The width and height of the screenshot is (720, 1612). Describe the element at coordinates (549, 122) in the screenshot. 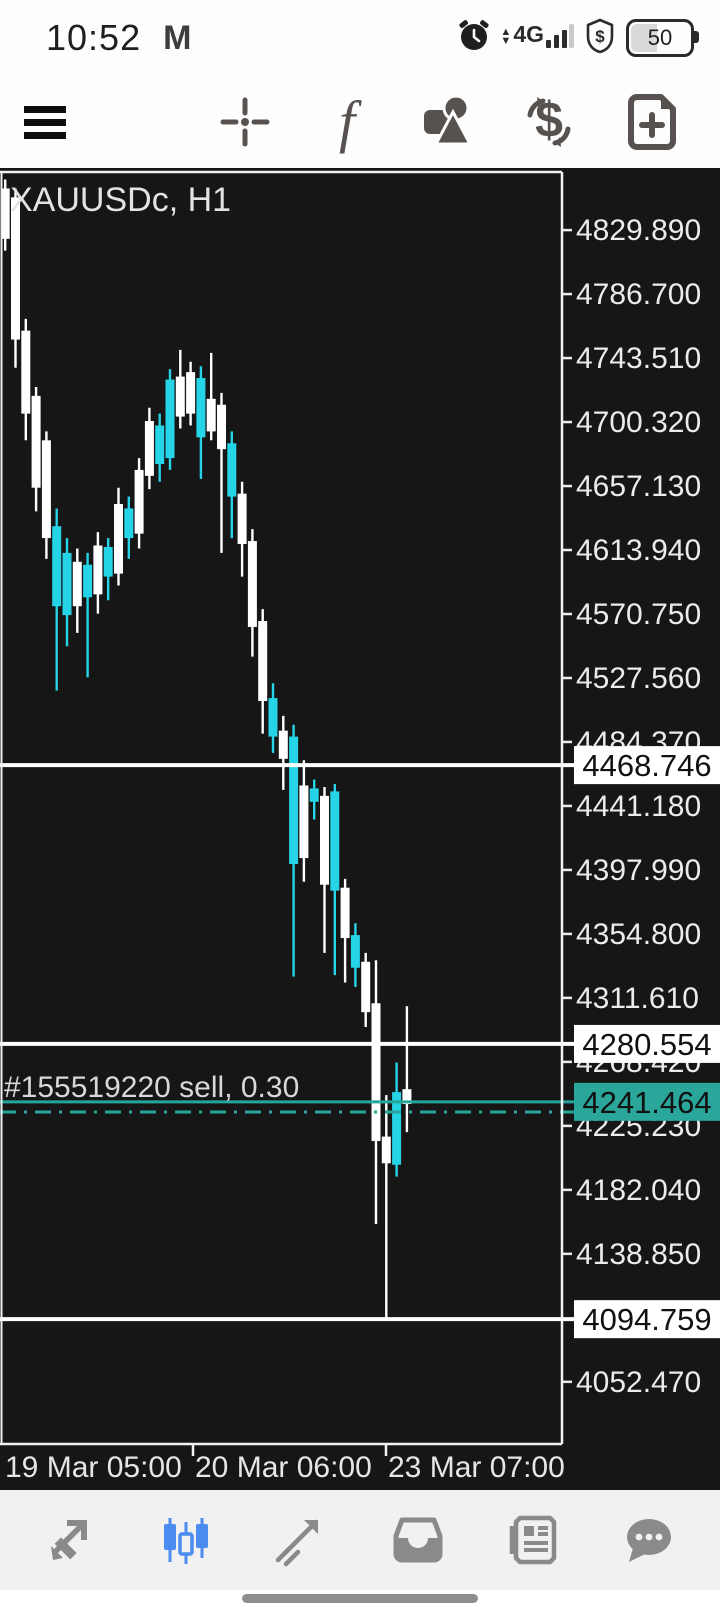

I see `currency-trade-icon: $` at that location.